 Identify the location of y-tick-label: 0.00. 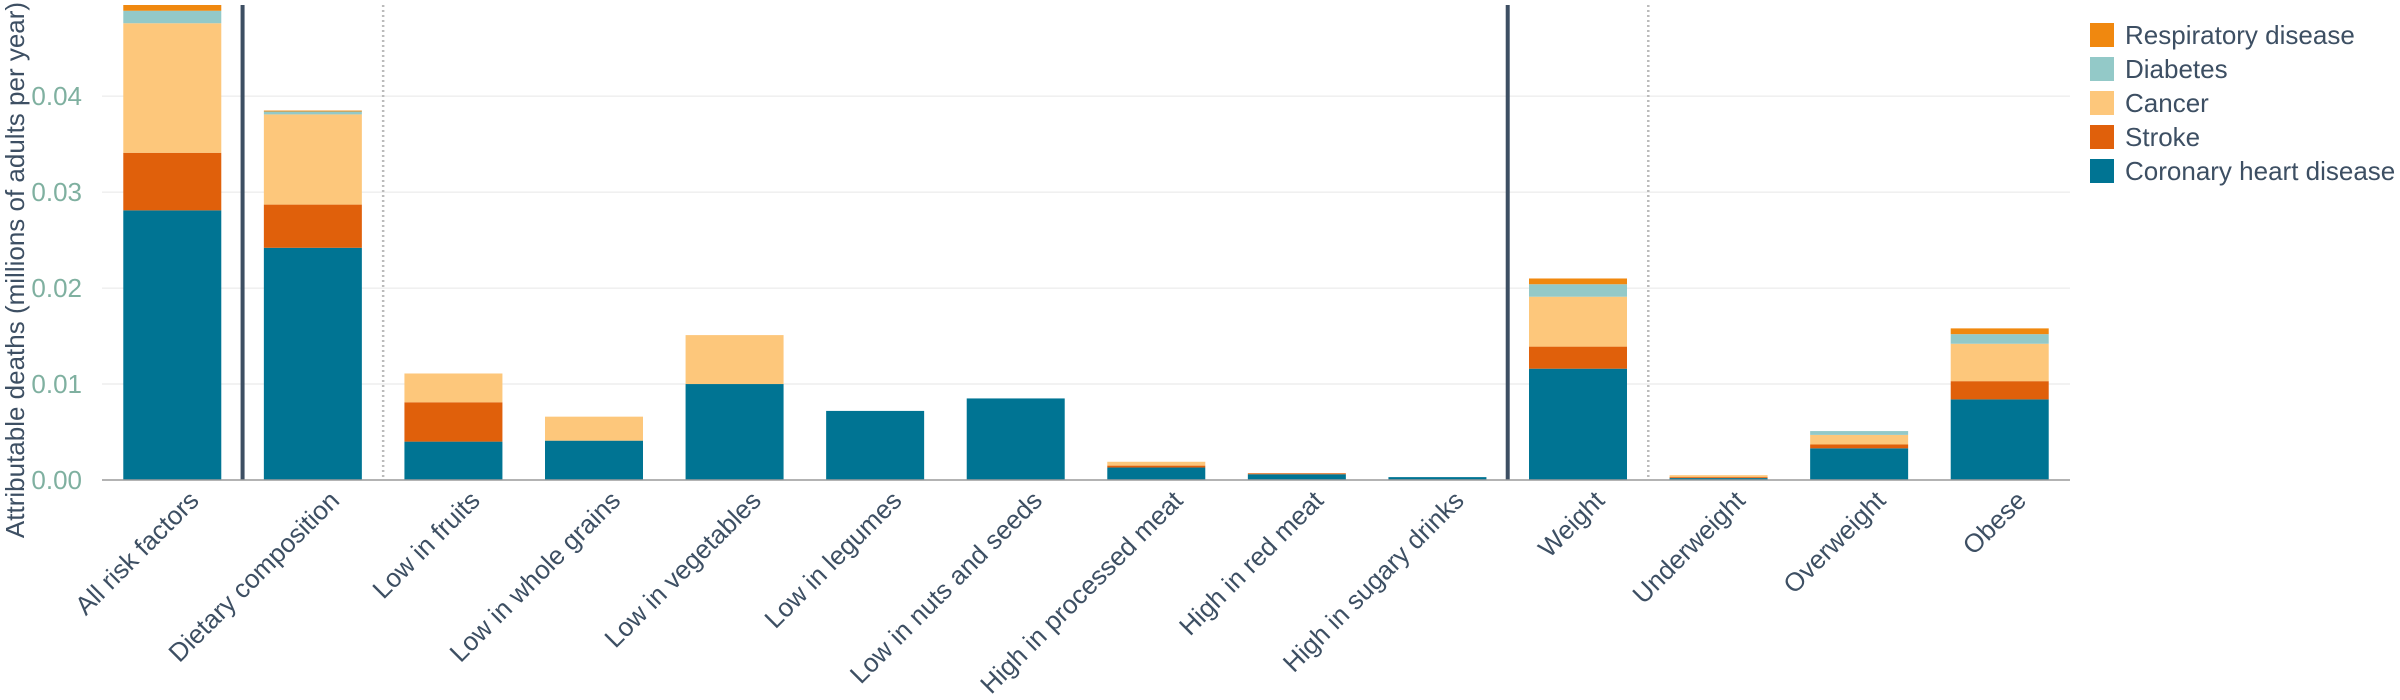
(56, 480).